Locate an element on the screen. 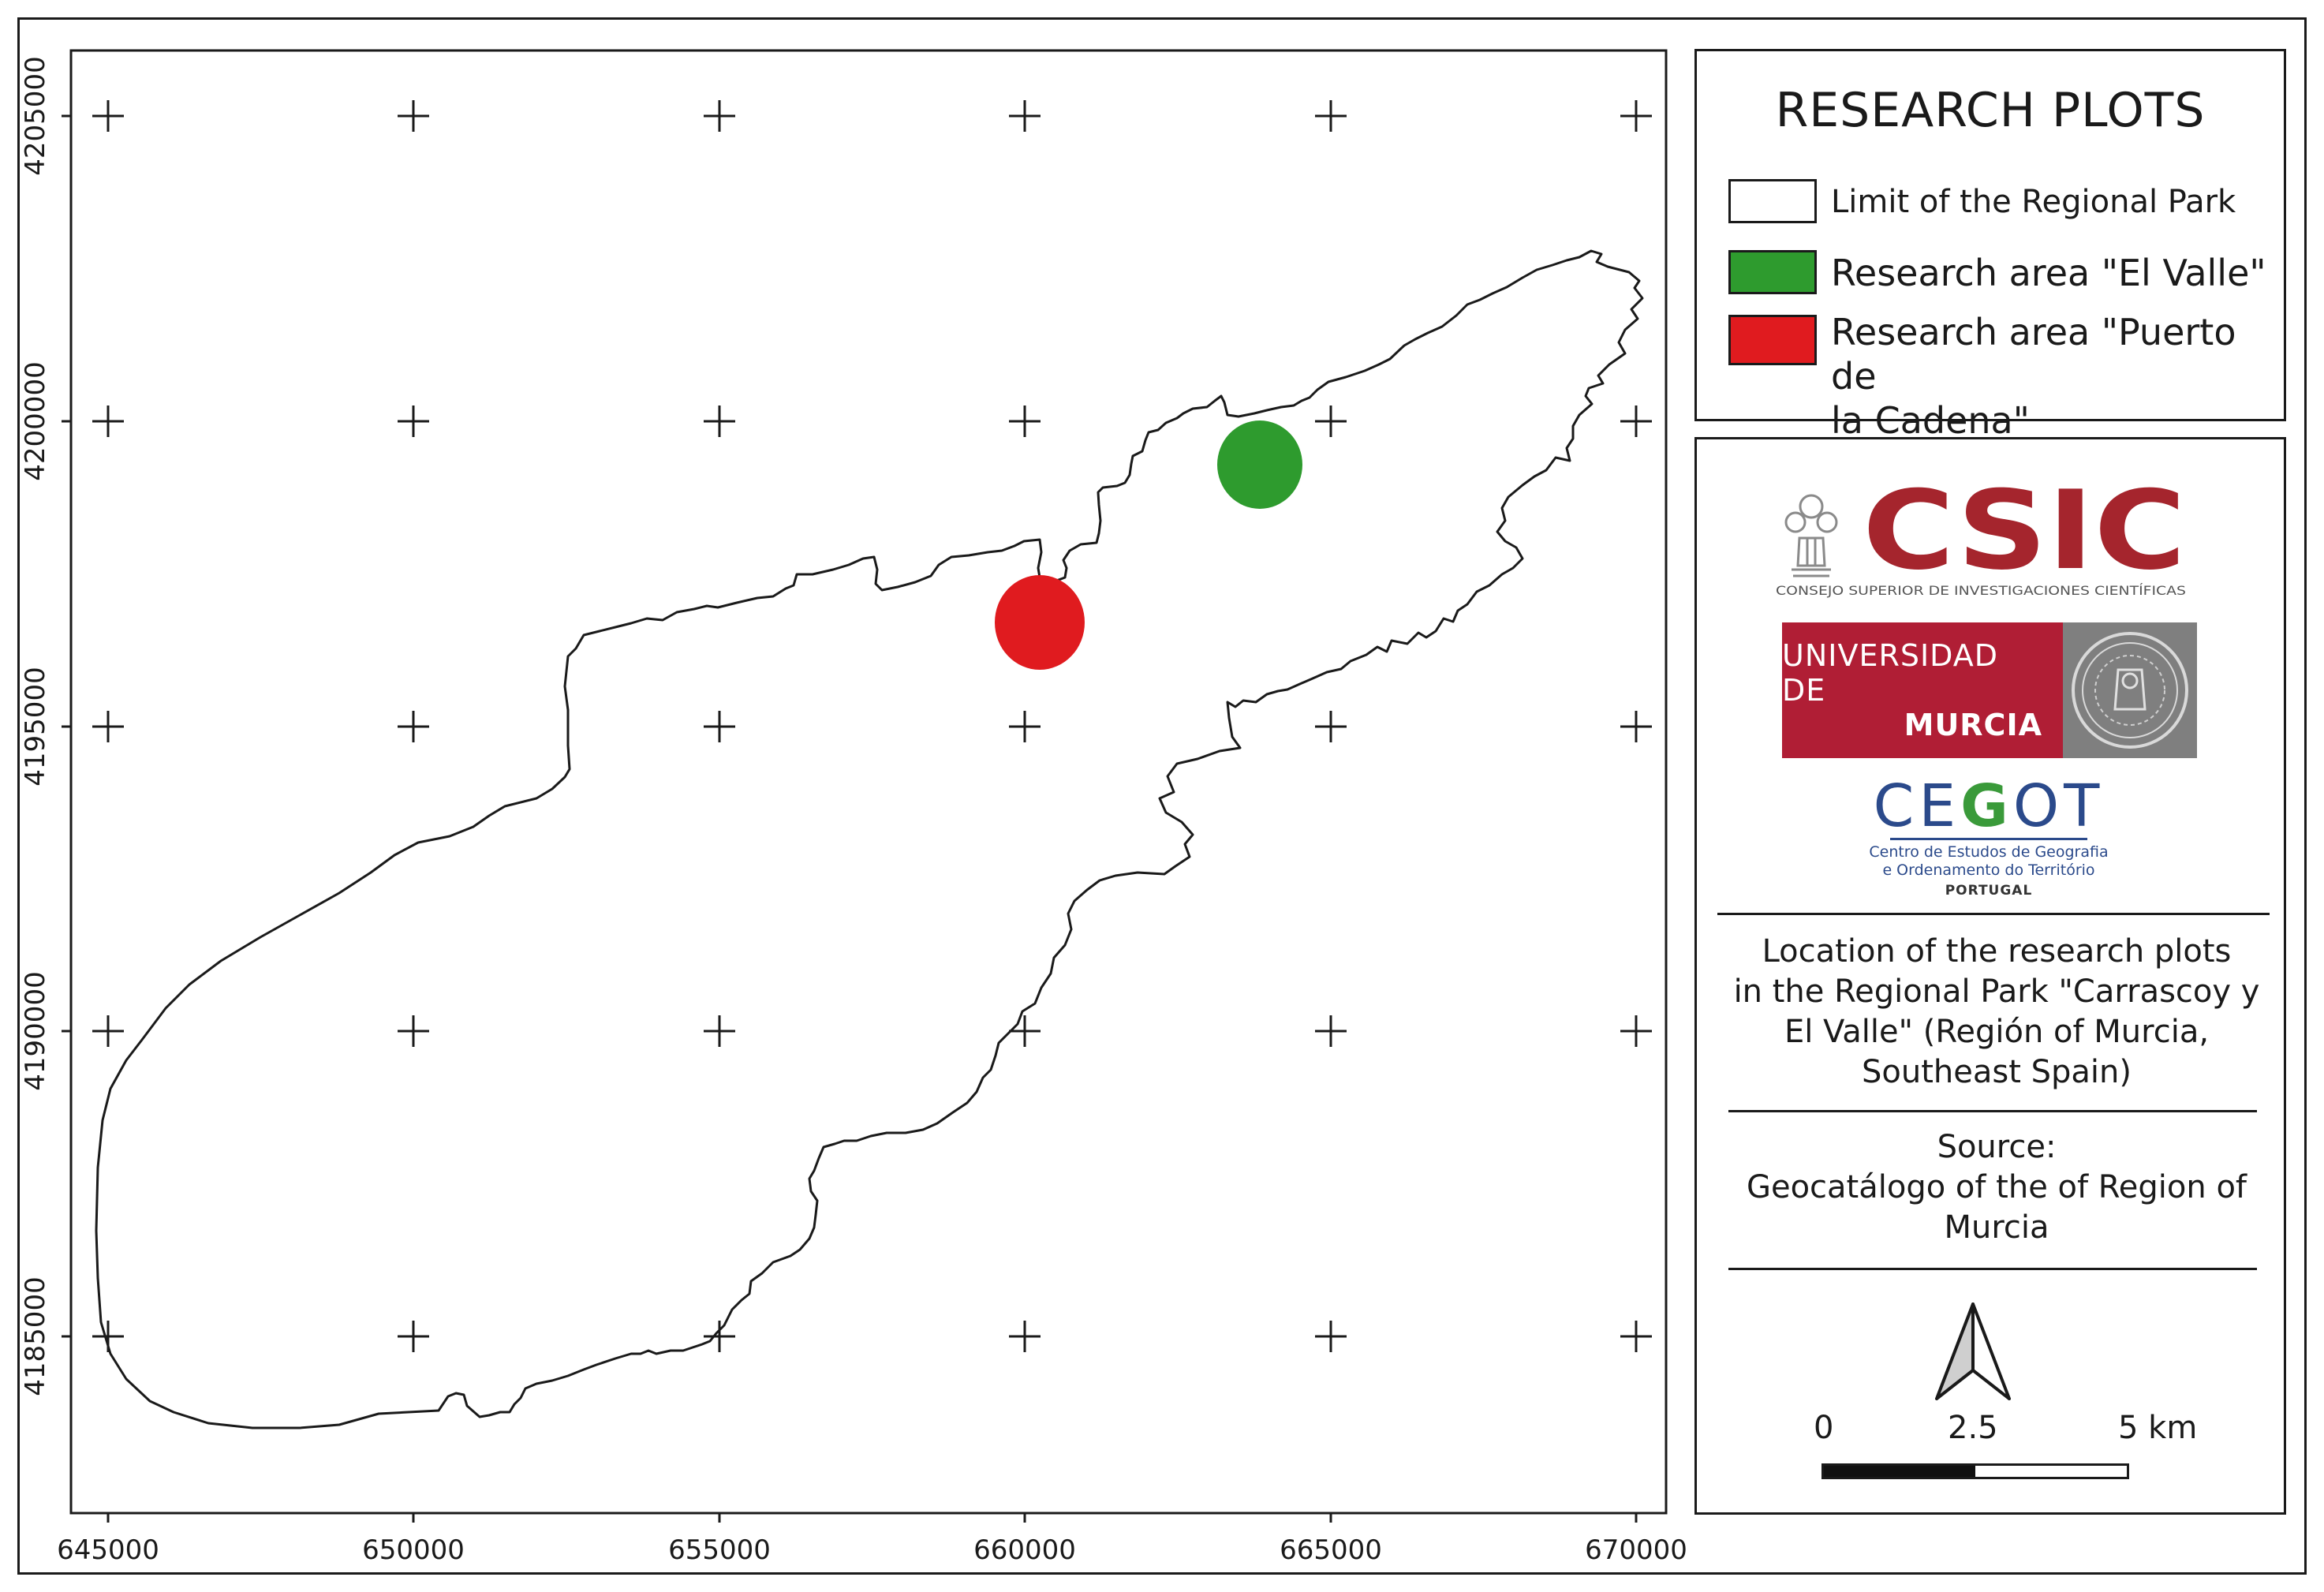  source-line: Geocatálogo of the of Region of is located at coordinates (1997, 1187).